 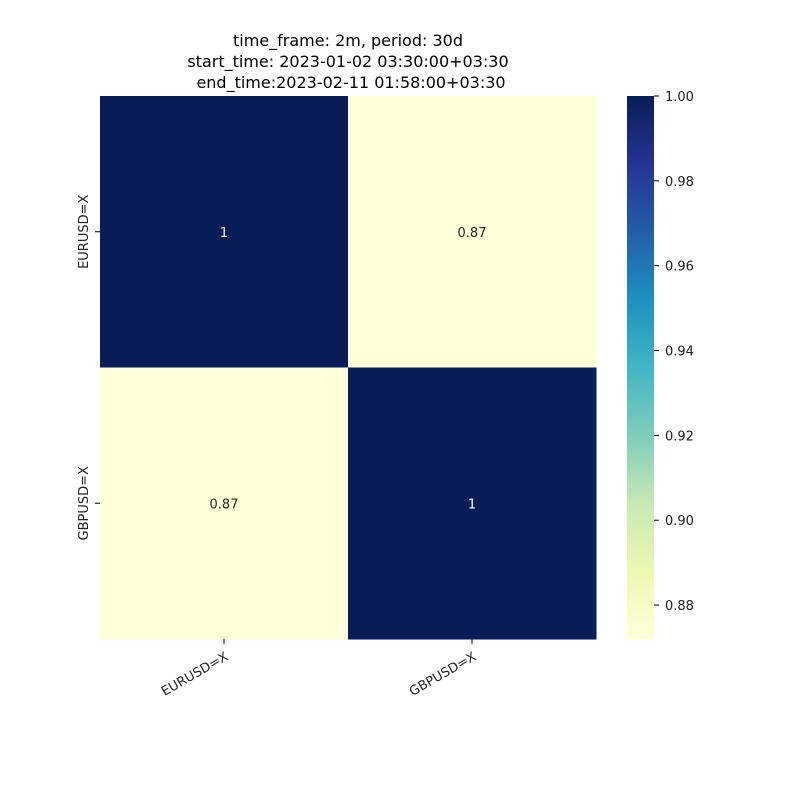 I want to click on colorbar: 0.88 0.90 0.92 0.94 0.96 0.98 1.00, so click(x=660, y=364).